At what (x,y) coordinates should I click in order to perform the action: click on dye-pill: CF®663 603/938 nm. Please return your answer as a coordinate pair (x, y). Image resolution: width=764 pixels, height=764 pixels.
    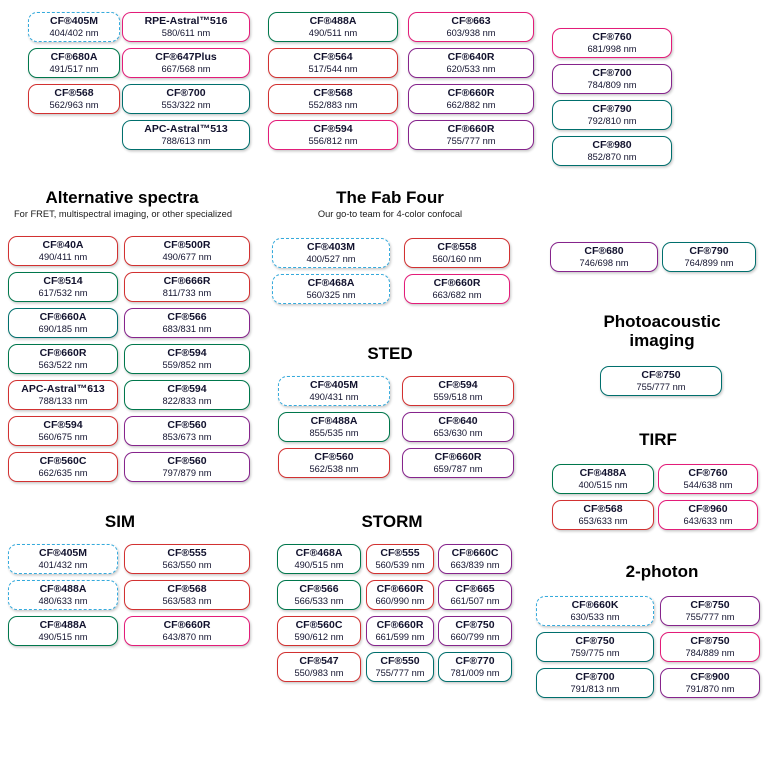
    Looking at the image, I should click on (471, 27).